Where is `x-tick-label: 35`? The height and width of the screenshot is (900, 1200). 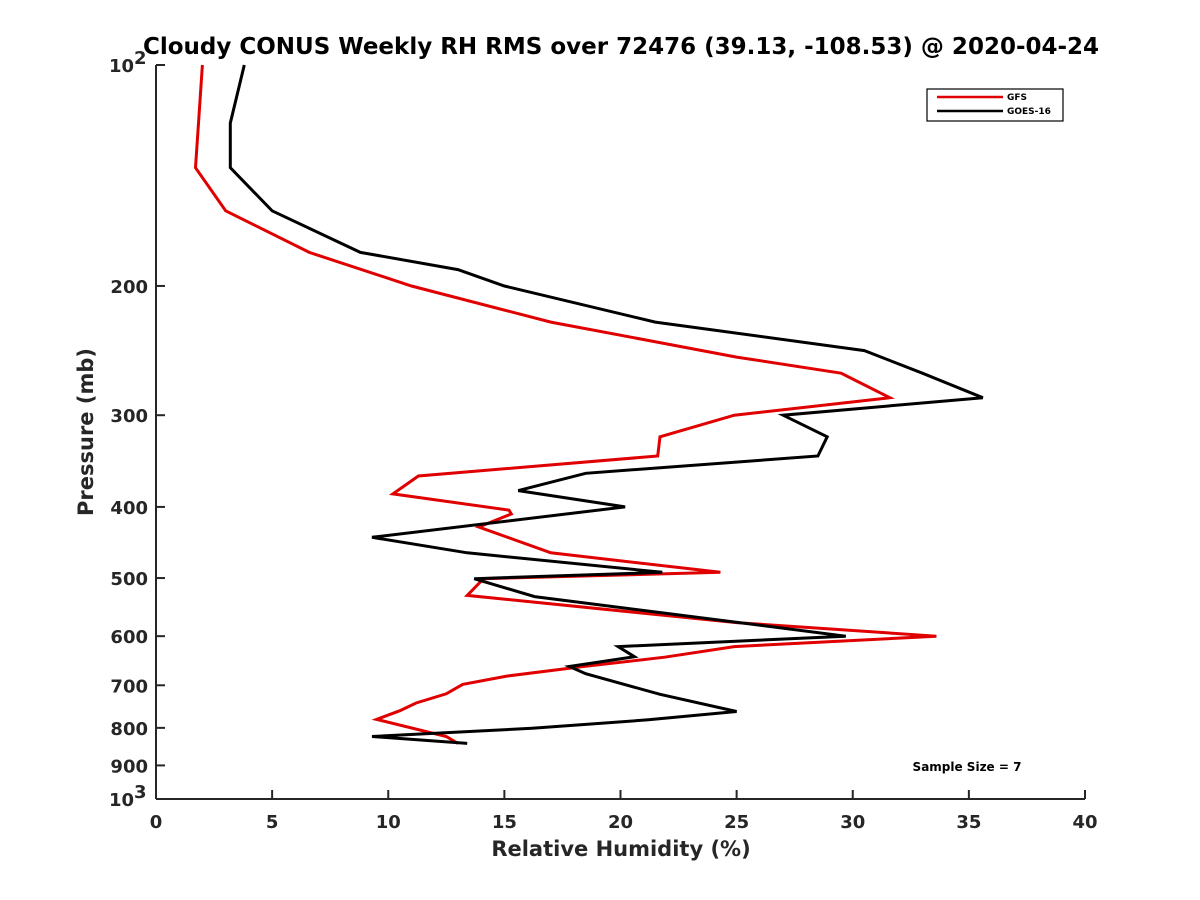
x-tick-label: 35 is located at coordinates (968, 822).